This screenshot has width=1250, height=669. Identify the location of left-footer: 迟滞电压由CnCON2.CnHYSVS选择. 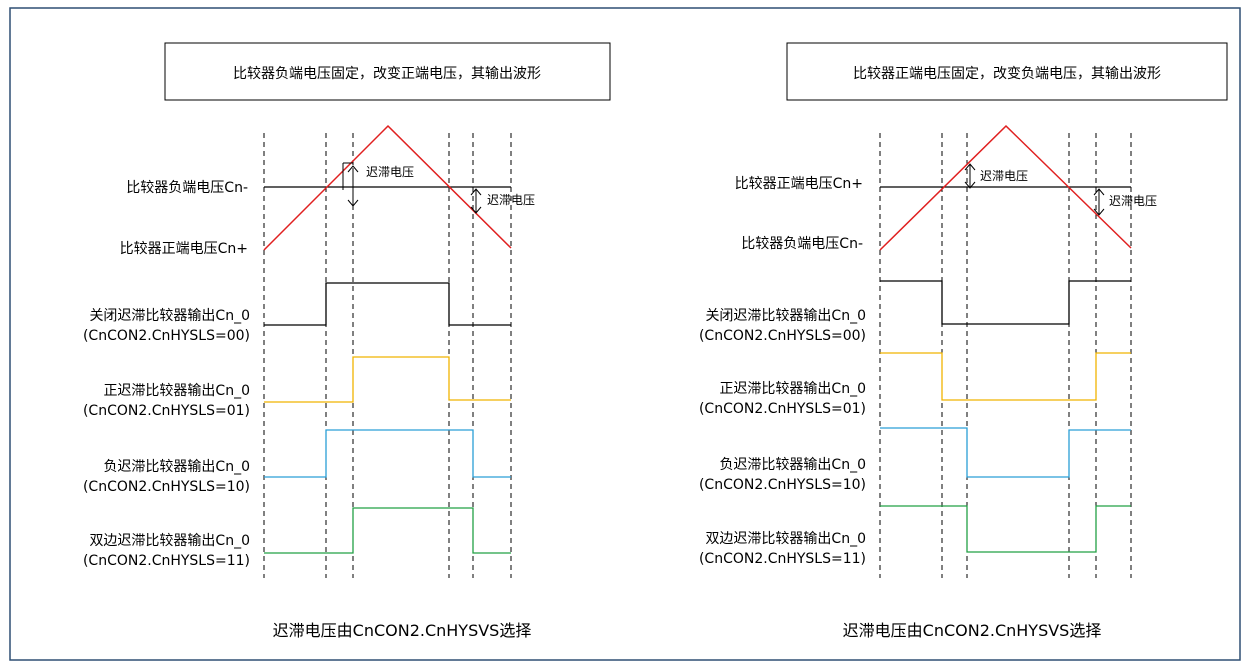
(402, 630).